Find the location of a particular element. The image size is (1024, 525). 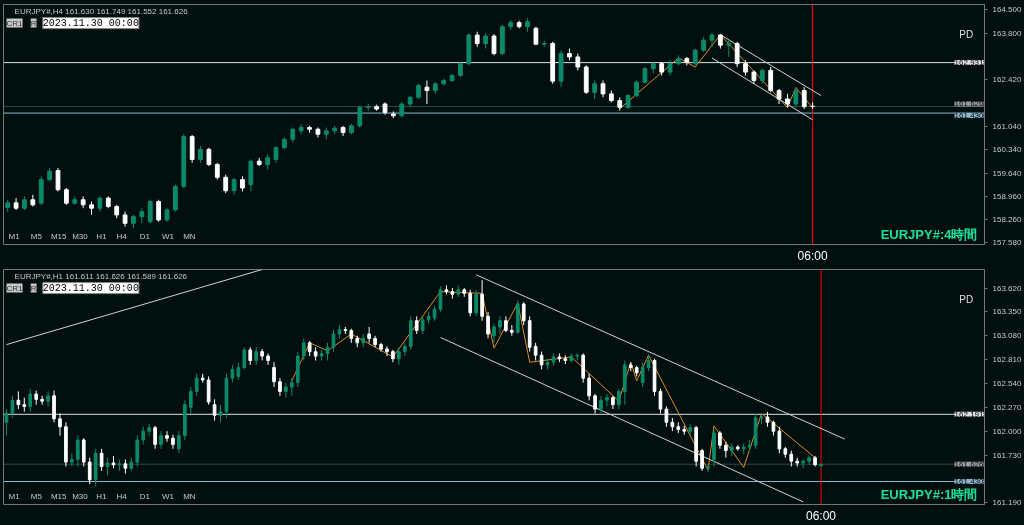

y-tick-label: 162.270 is located at coordinates (1007, 407).